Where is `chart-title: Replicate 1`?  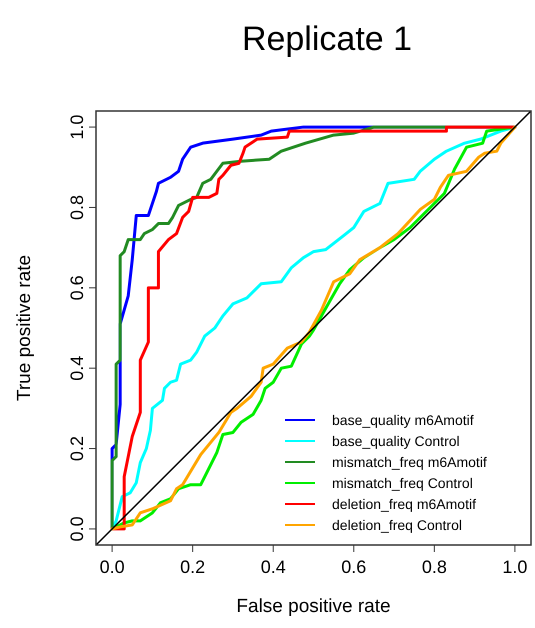 chart-title: Replicate 1 is located at coordinates (327, 39).